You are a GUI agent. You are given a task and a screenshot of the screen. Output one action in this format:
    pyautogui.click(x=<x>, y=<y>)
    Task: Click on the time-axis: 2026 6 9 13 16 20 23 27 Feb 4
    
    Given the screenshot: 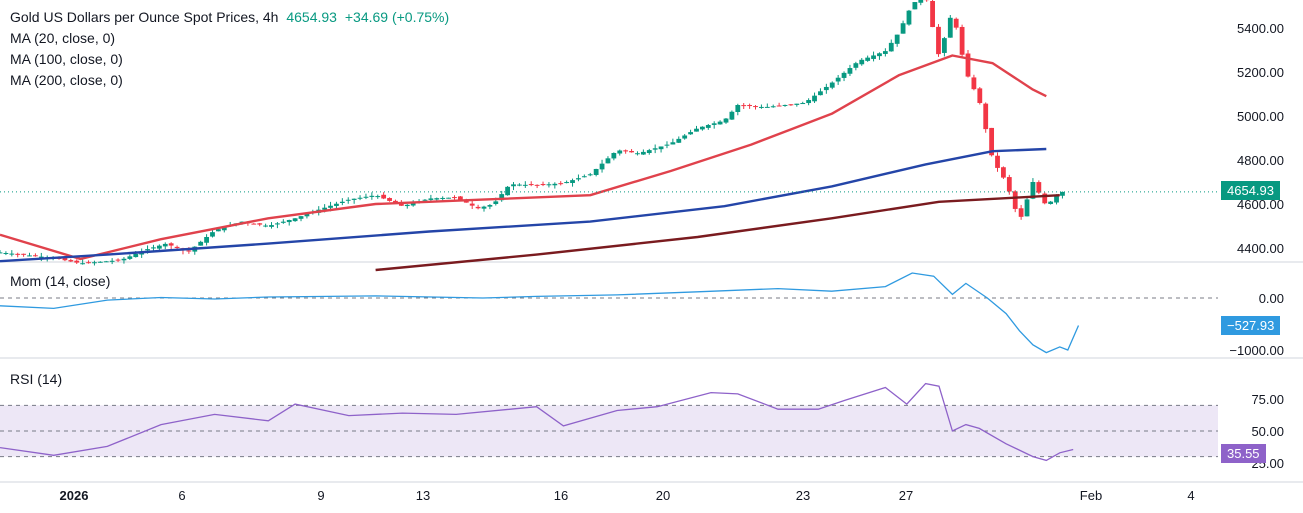 What is the action you would take?
    pyautogui.click(x=651, y=492)
    